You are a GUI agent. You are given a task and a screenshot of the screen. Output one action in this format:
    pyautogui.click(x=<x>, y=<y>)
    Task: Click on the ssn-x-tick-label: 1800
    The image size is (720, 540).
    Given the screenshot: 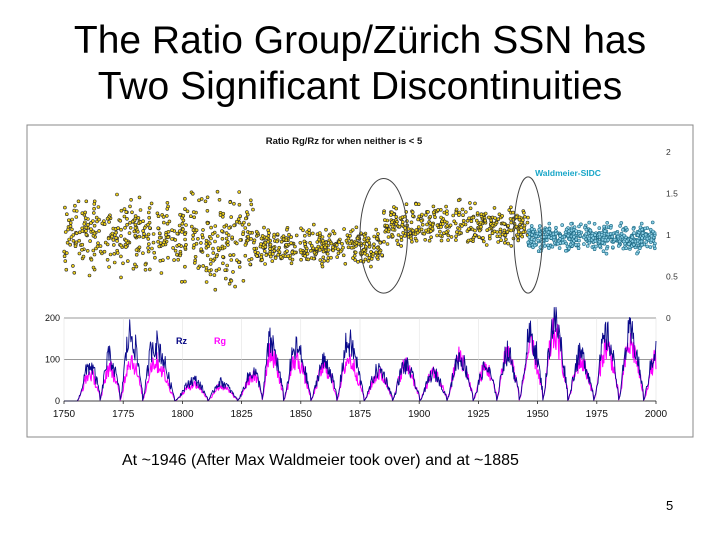 What is the action you would take?
    pyautogui.click(x=182, y=414)
    